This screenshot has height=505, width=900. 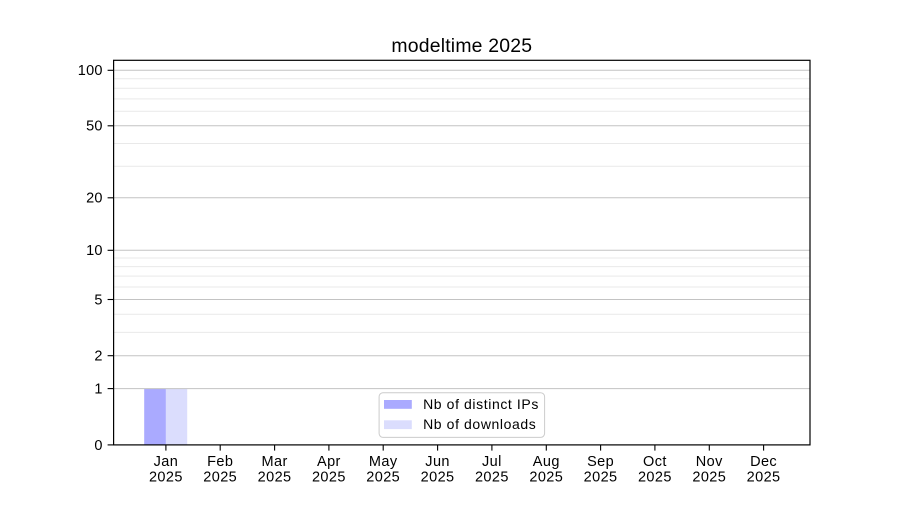 What do you see at coordinates (94, 199) in the screenshot?
I see `svg-text: 20` at bounding box center [94, 199].